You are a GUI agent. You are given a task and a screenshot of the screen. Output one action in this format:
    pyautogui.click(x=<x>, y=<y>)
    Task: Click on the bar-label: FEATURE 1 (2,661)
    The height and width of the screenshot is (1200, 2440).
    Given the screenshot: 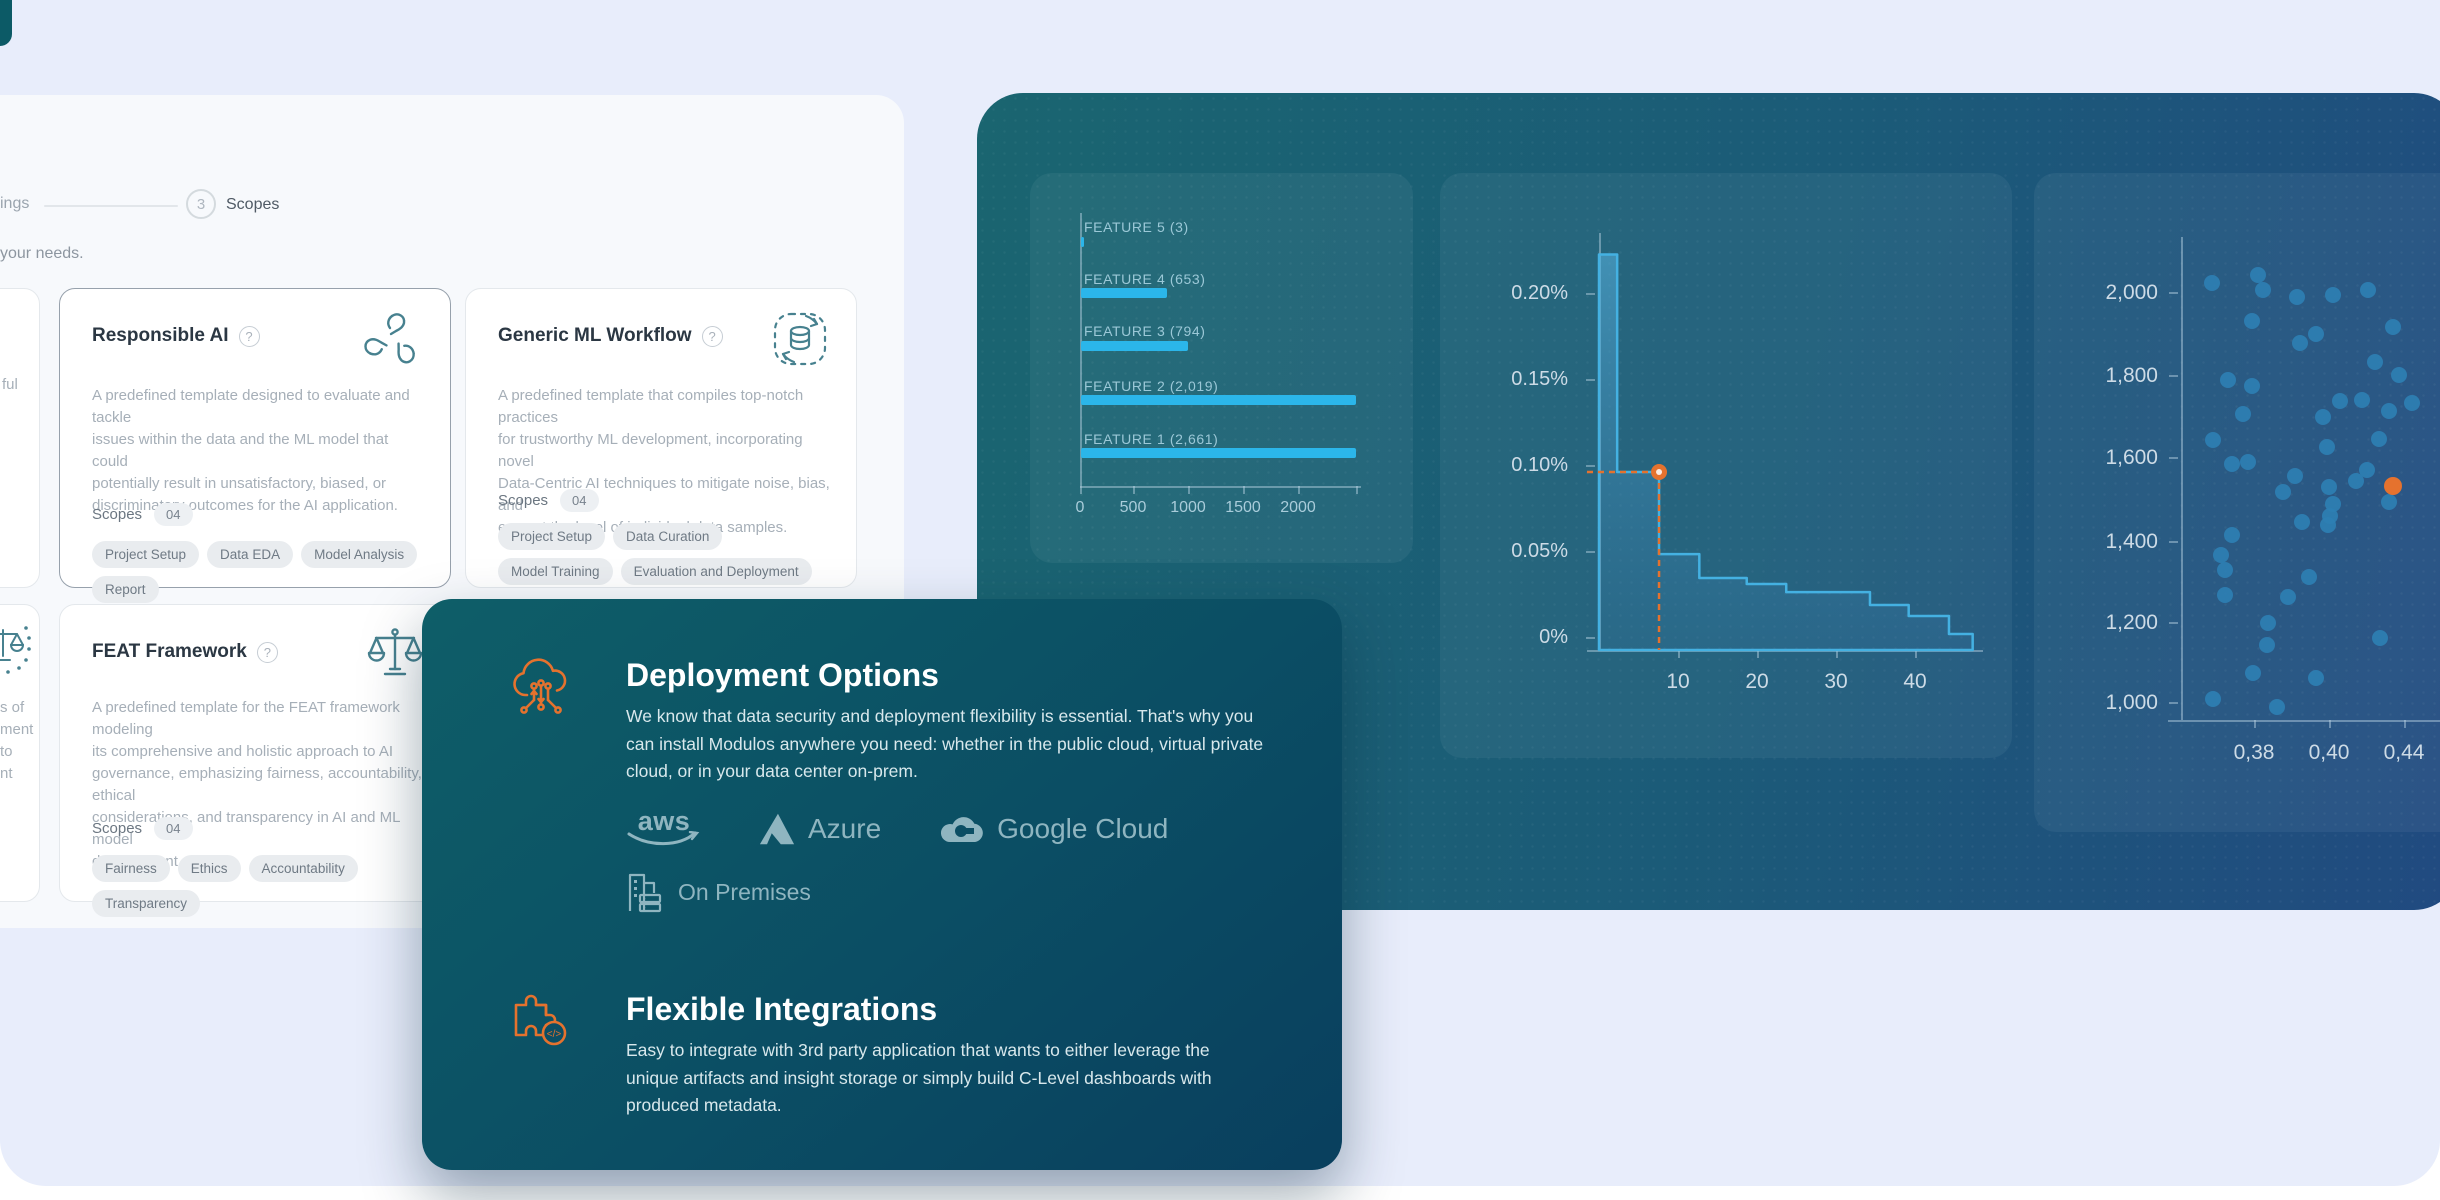 What is the action you would take?
    pyautogui.click(x=1151, y=439)
    